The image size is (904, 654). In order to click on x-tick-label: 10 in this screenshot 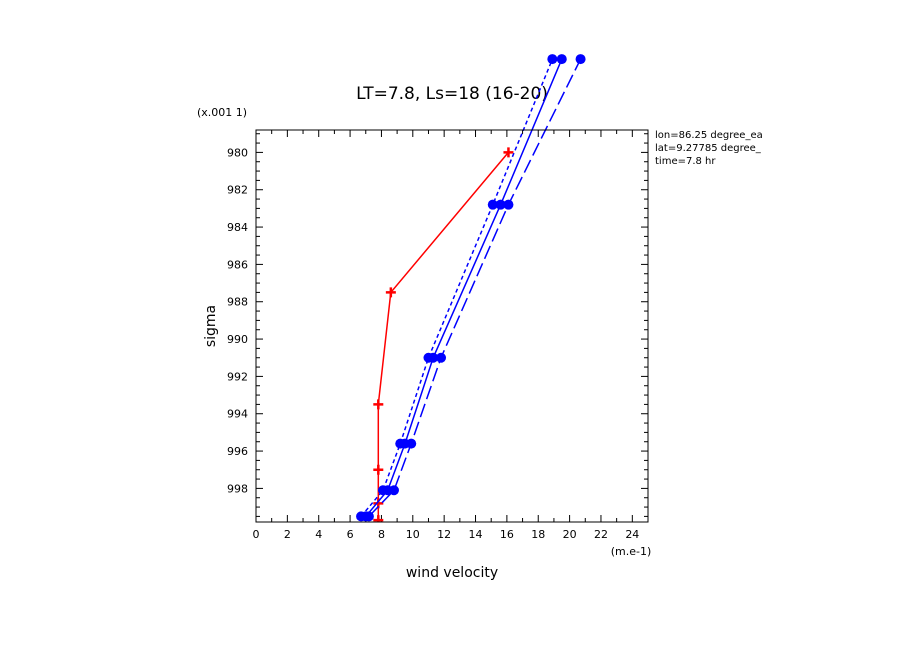, I will do `click(413, 534)`.